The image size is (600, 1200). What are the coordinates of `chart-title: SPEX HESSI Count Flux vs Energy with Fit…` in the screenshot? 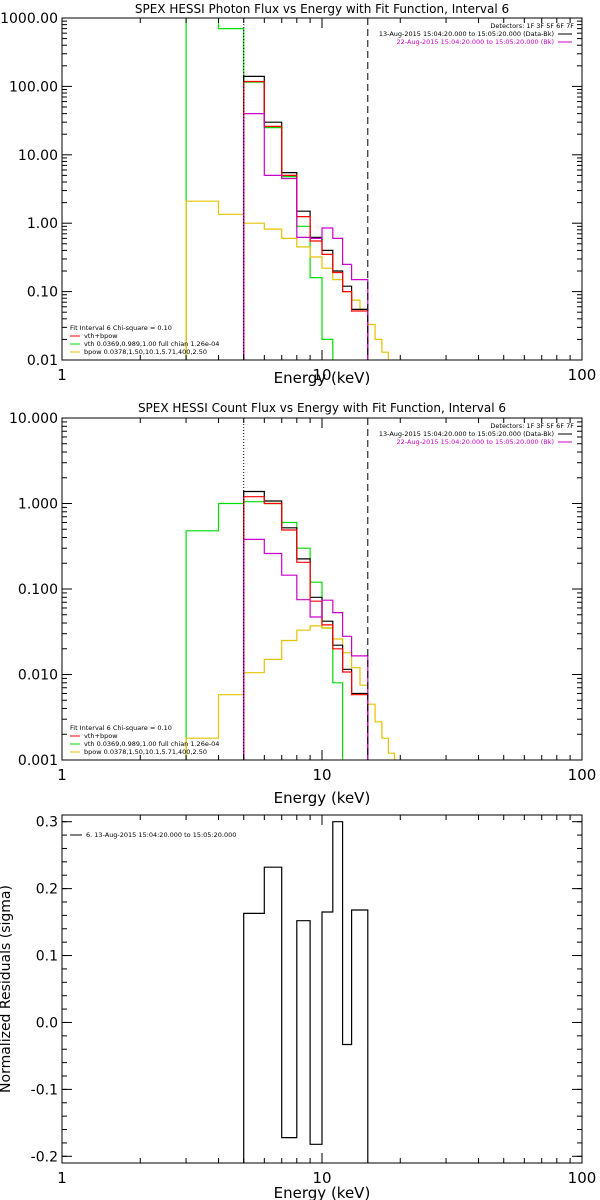 It's located at (322, 408).